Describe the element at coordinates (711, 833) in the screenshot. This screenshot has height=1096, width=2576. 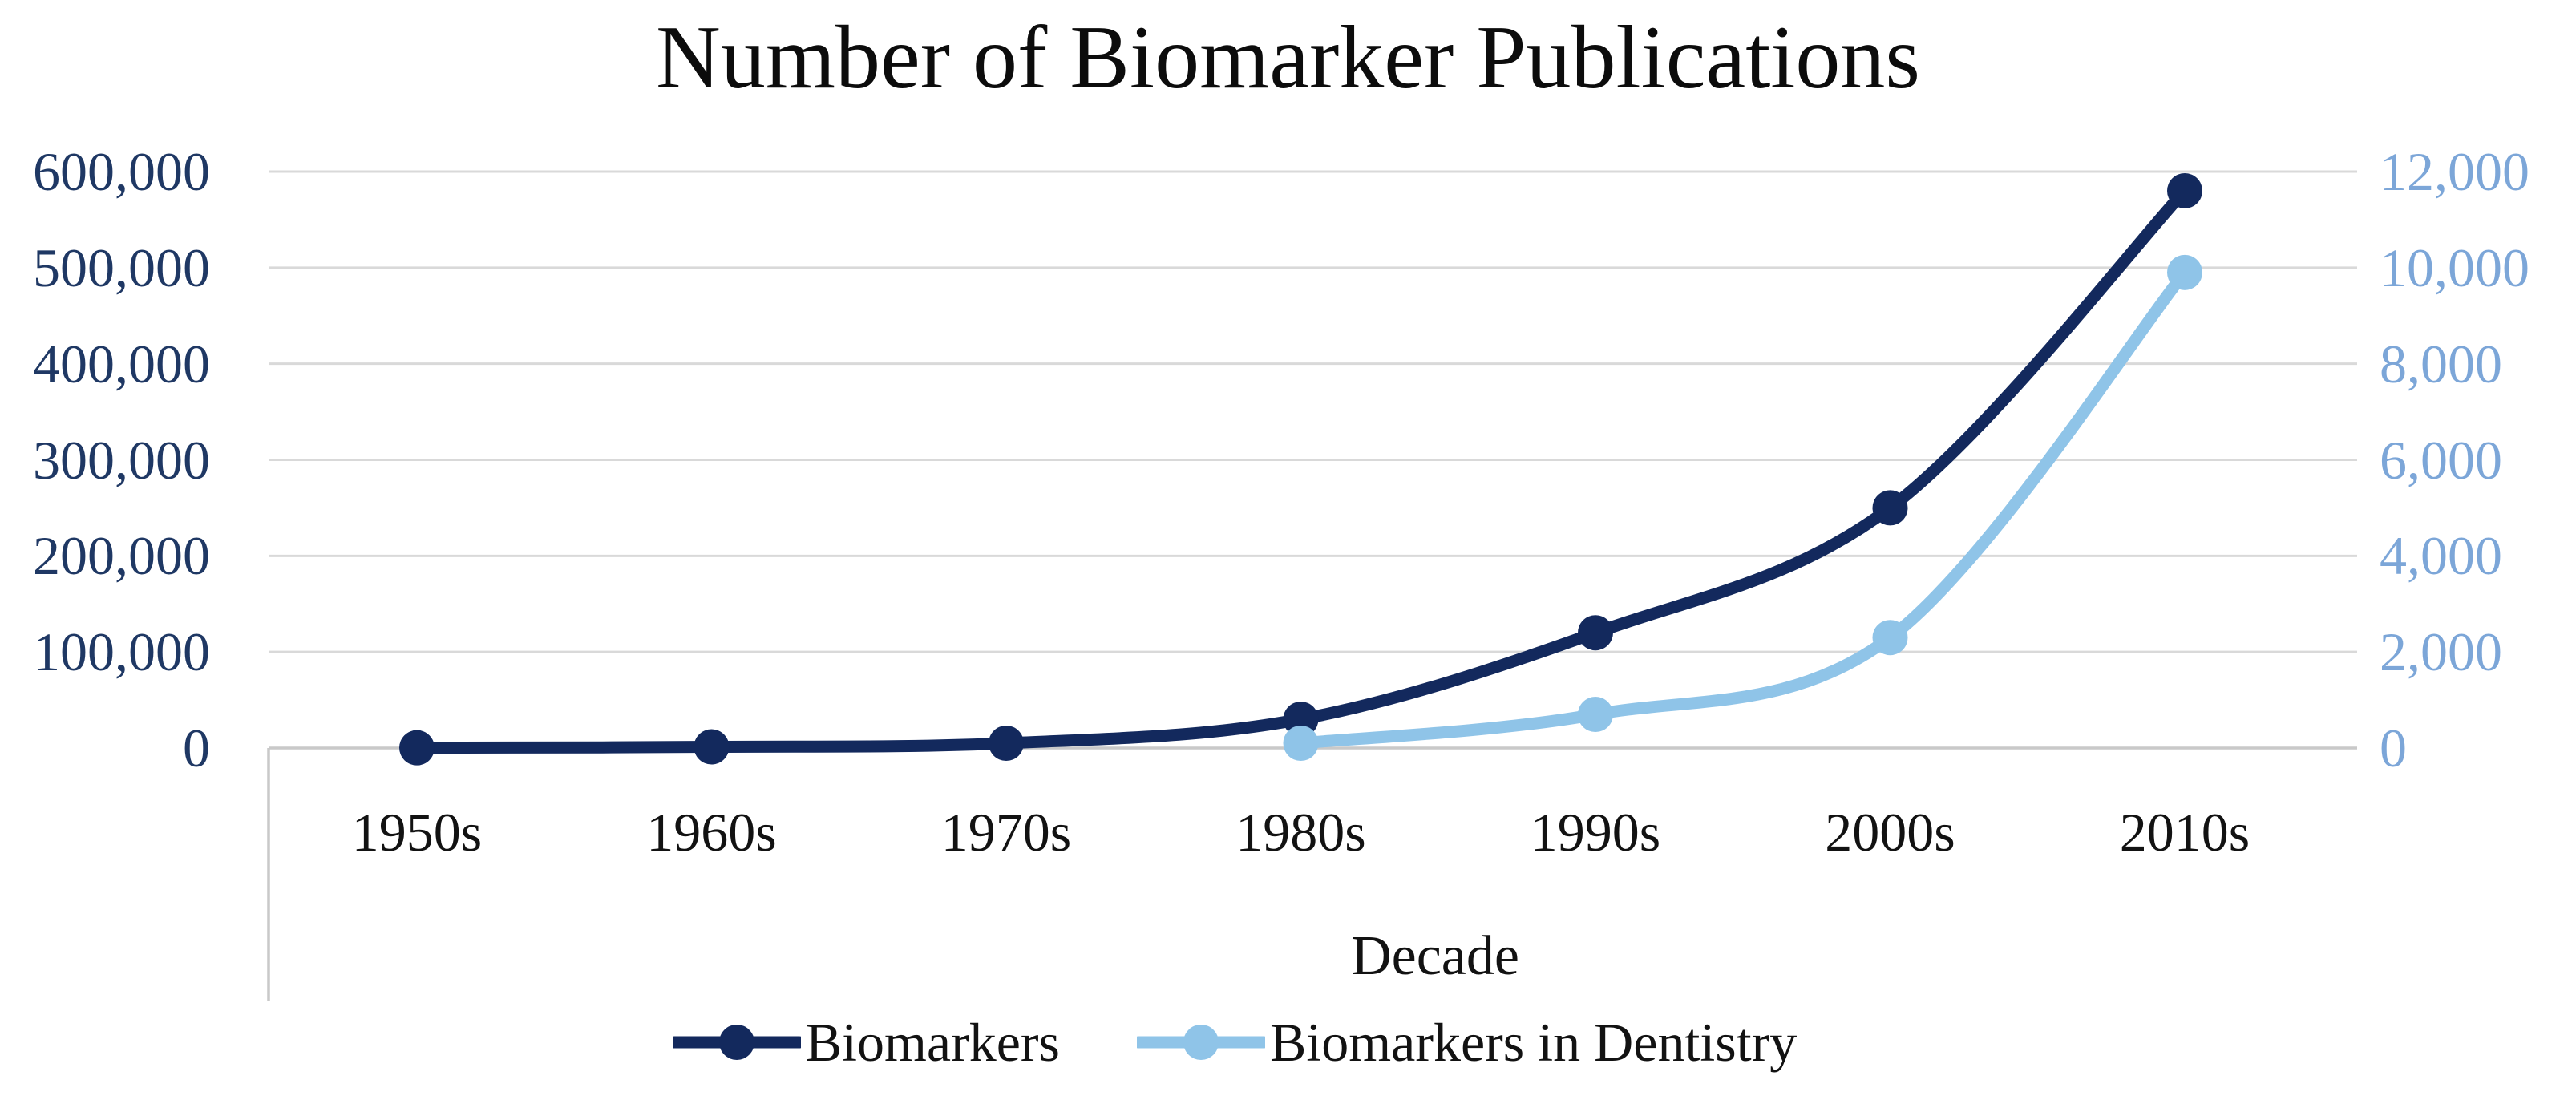
I see `x-axis-category-label: 1960s` at that location.